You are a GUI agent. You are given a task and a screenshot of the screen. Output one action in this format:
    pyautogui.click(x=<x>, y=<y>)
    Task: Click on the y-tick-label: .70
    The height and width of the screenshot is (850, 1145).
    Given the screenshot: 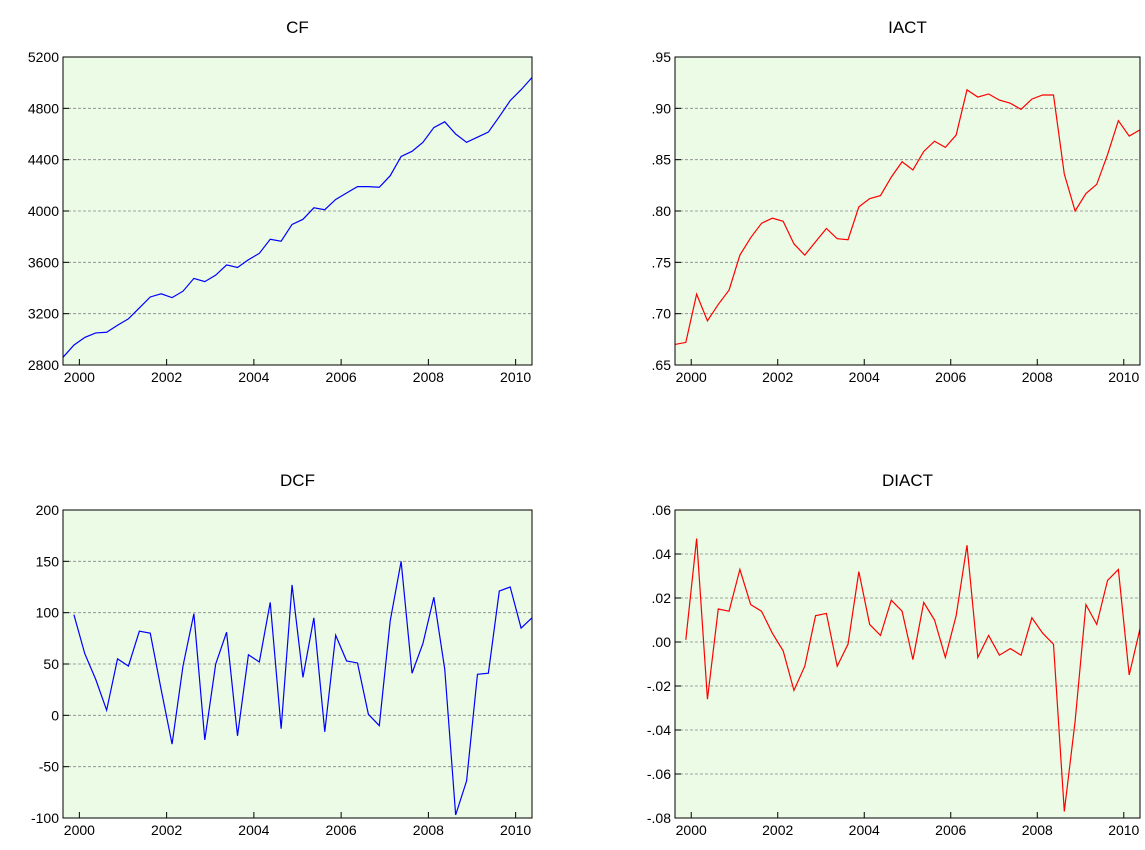 What is the action you would take?
    pyautogui.click(x=662, y=314)
    